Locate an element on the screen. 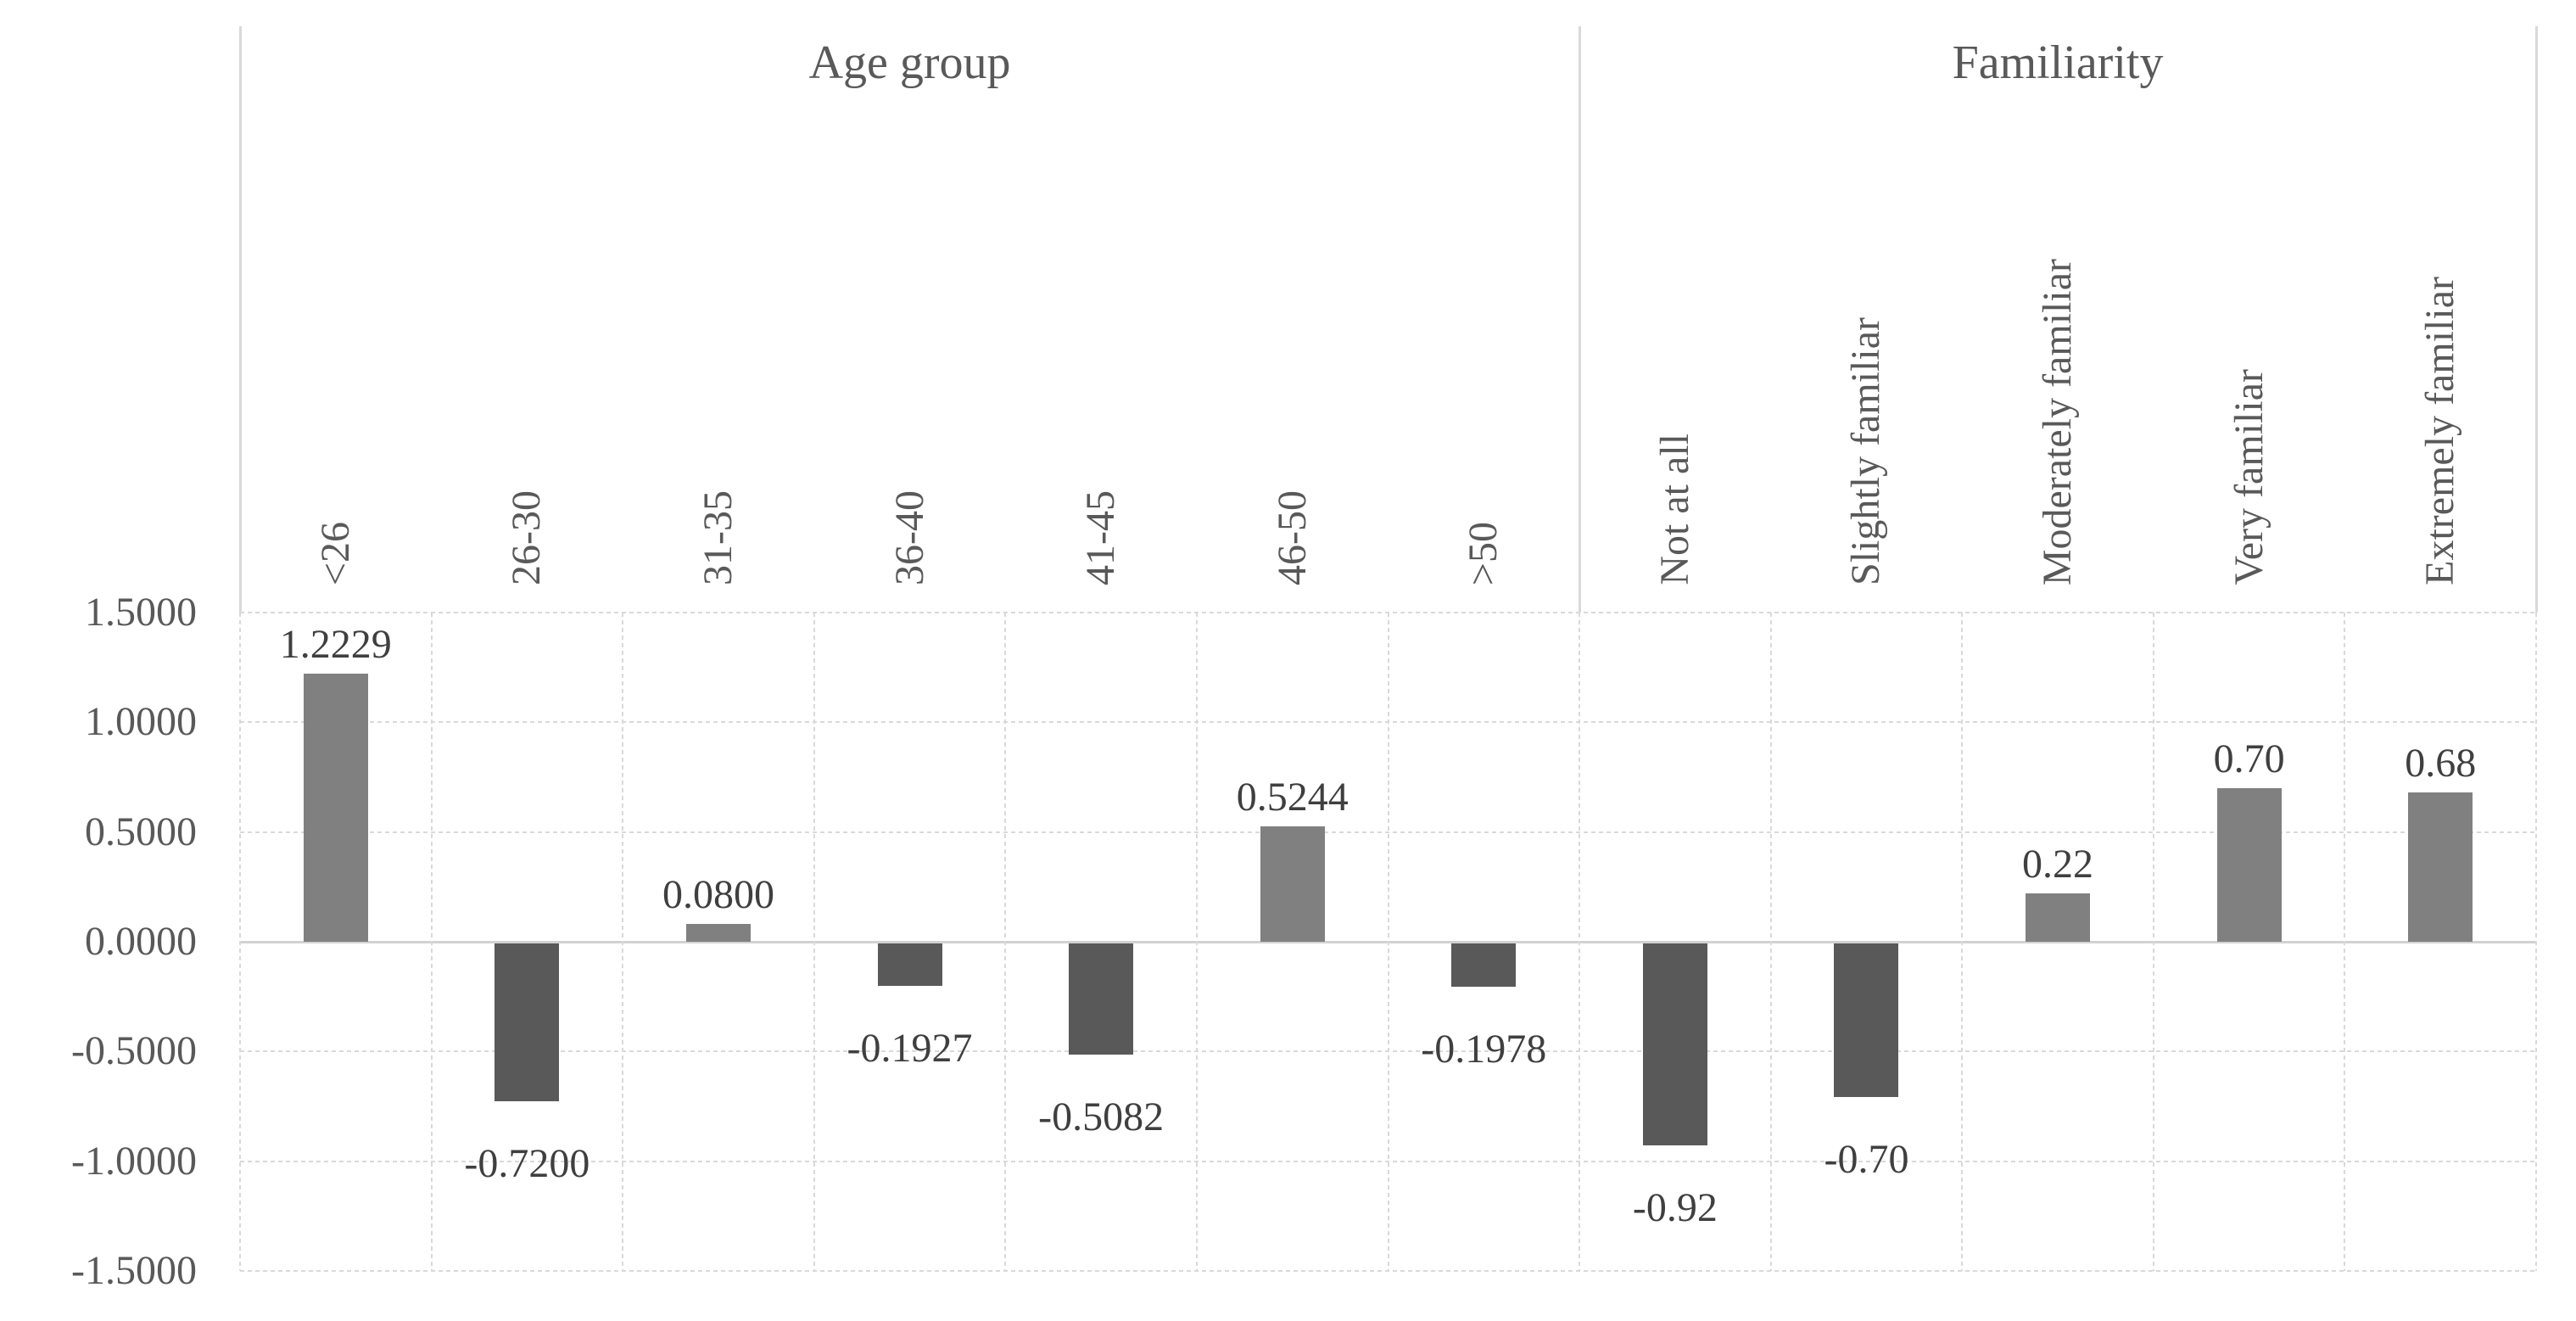 The image size is (2576, 1321). category-label: Moderately familiar is located at coordinates (2058, 342).